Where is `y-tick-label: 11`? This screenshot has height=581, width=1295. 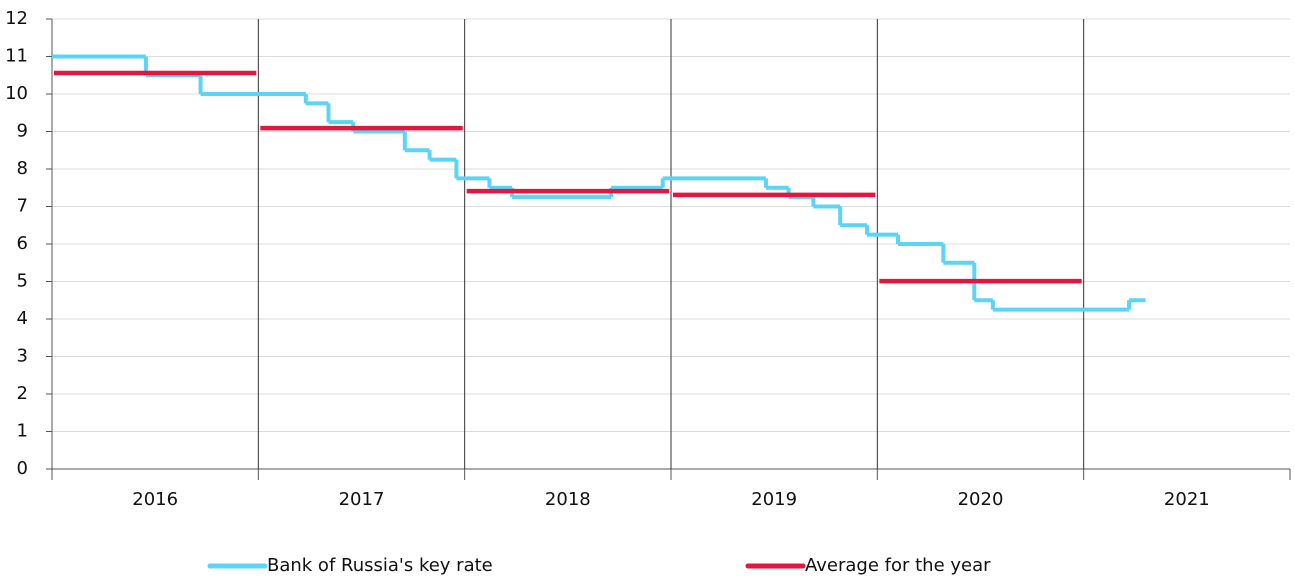 y-tick-label: 11 is located at coordinates (16, 56).